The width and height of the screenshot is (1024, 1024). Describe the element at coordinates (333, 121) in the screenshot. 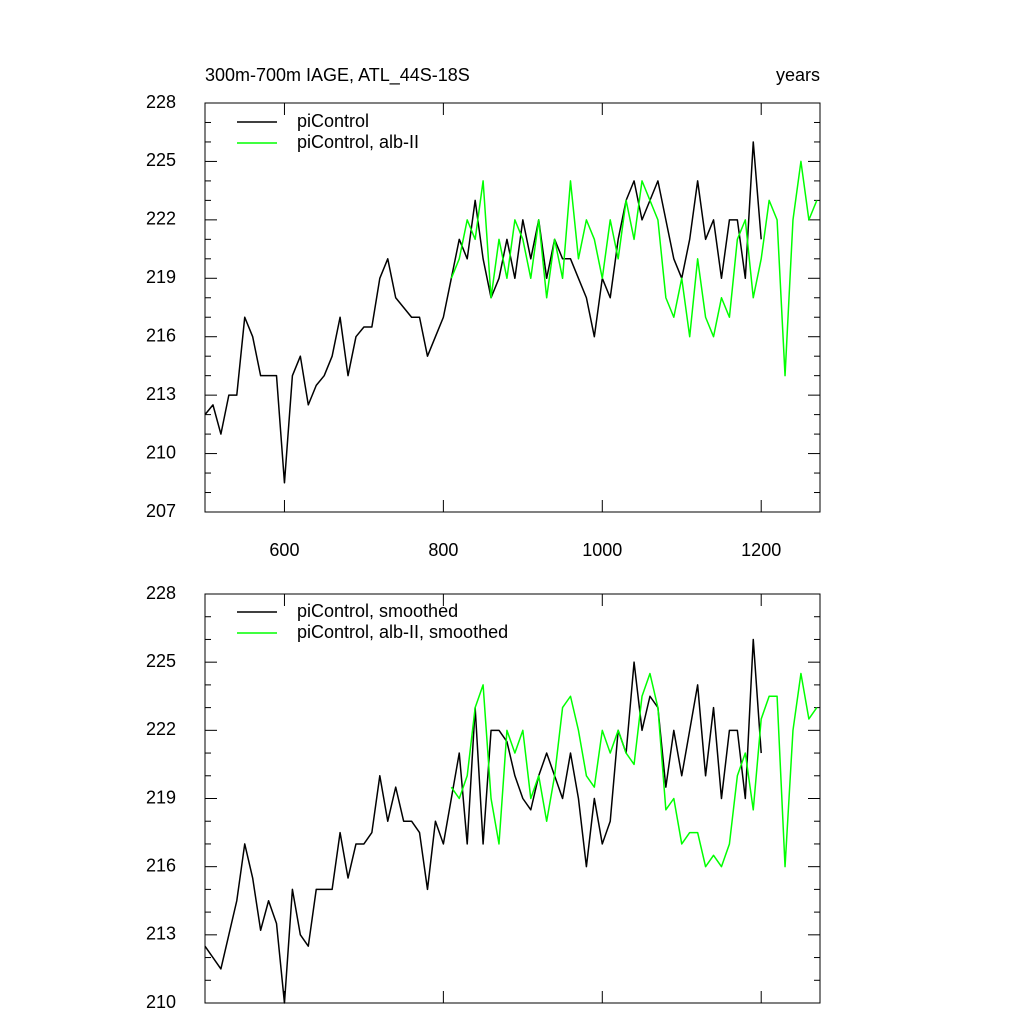

I see `legend-label: piControl` at that location.